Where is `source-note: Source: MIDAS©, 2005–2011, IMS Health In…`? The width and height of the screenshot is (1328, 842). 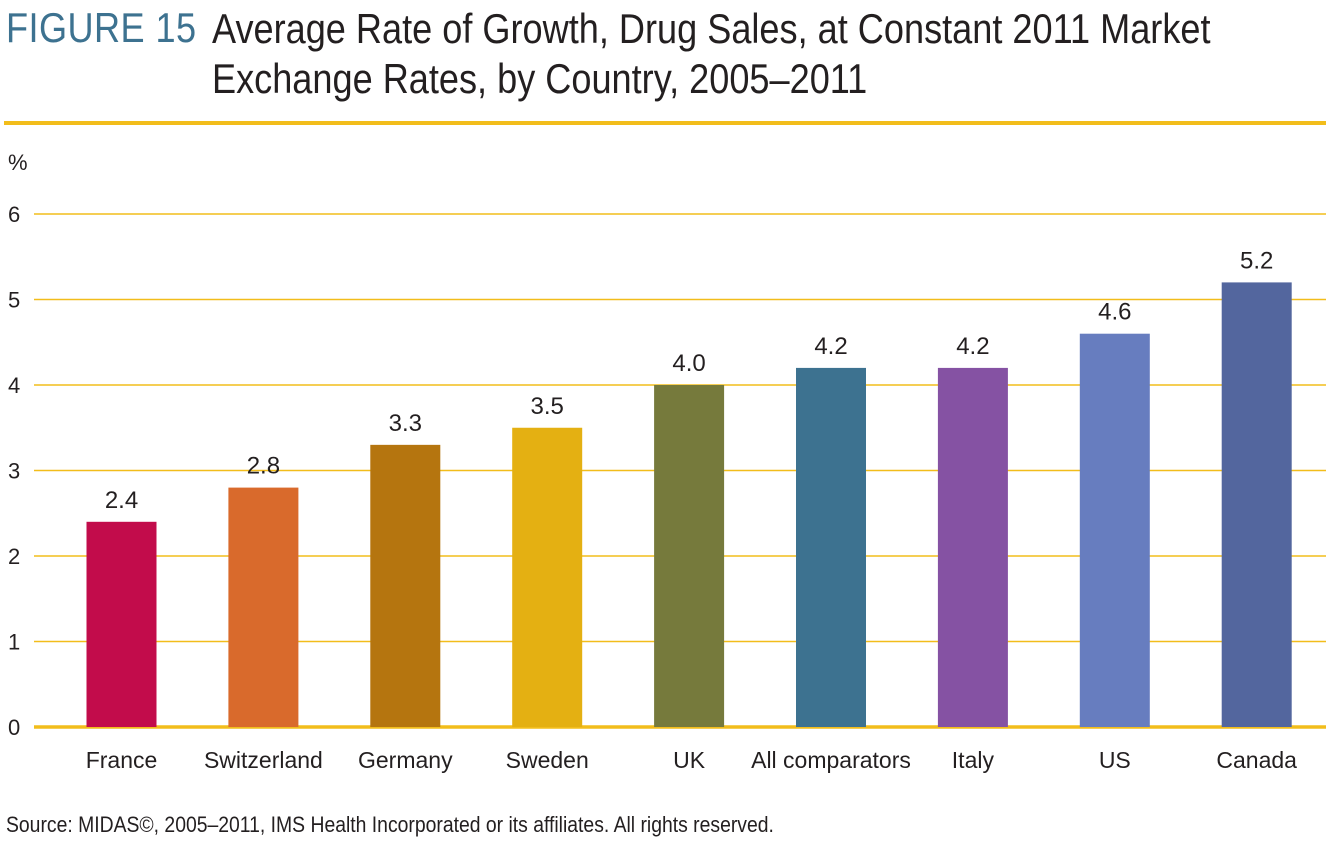 source-note: Source: MIDAS©, 2005–2011, IMS Health In… is located at coordinates (390, 824).